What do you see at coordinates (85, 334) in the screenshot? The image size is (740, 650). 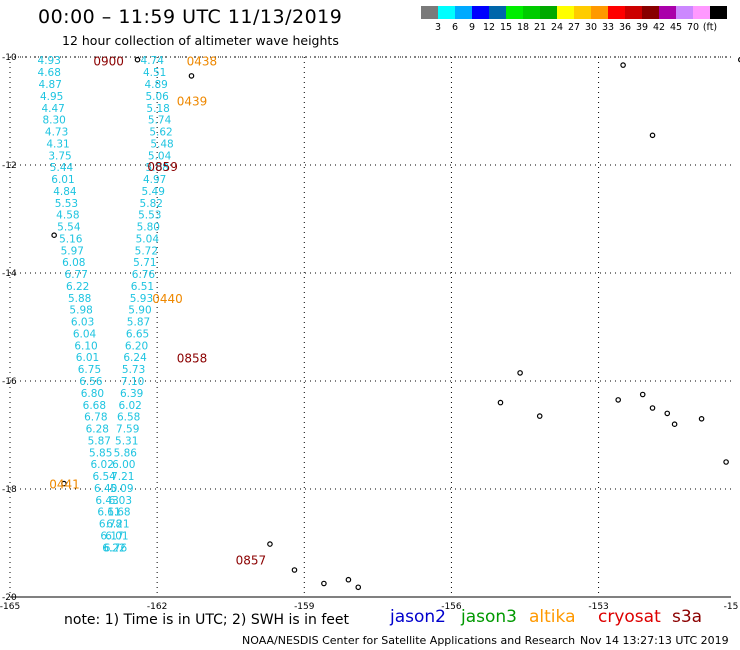 I see `wave-height-value: 6.04` at bounding box center [85, 334].